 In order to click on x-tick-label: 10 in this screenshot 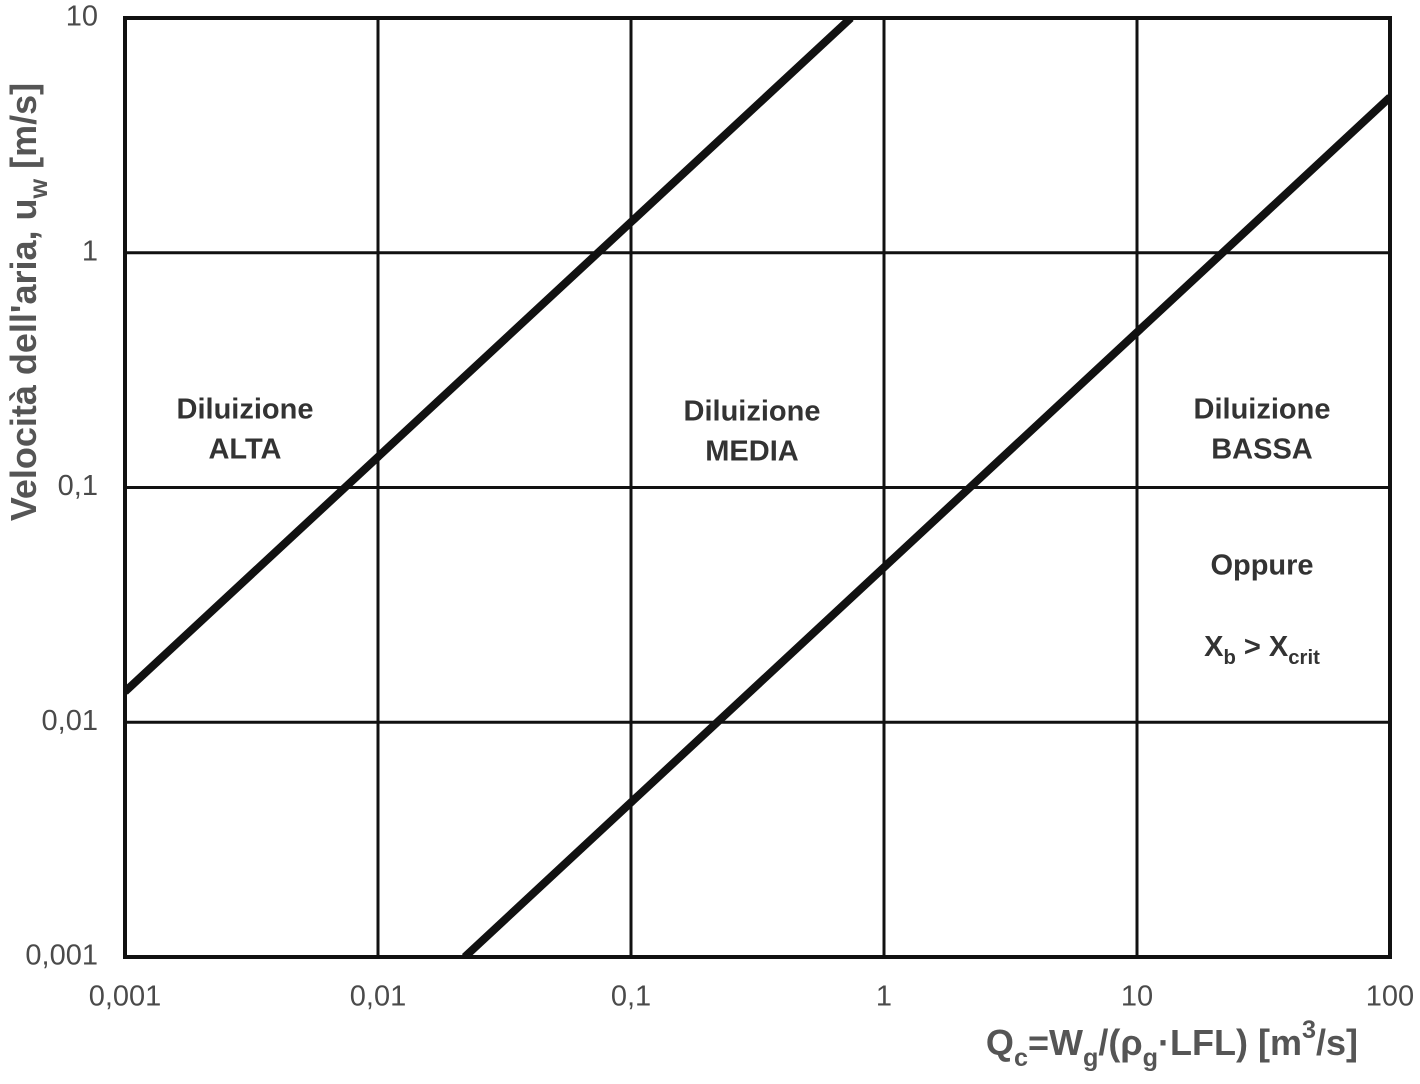, I will do `click(1137, 997)`.